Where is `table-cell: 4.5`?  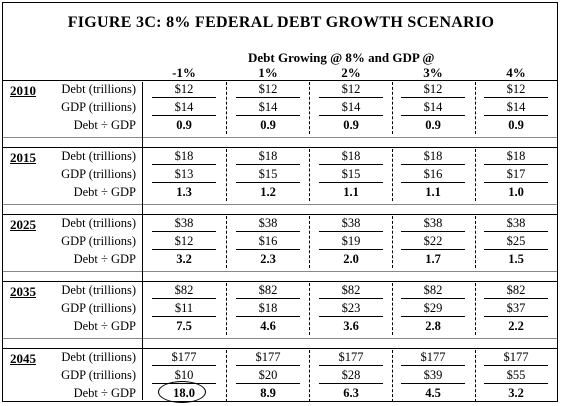 table-cell: 4.5 is located at coordinates (433, 393).